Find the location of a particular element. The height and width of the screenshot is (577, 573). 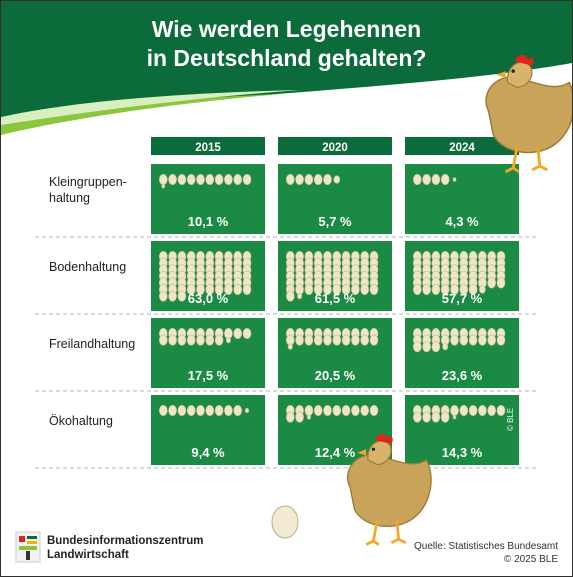

value-label: 20,5 % is located at coordinates (335, 375).